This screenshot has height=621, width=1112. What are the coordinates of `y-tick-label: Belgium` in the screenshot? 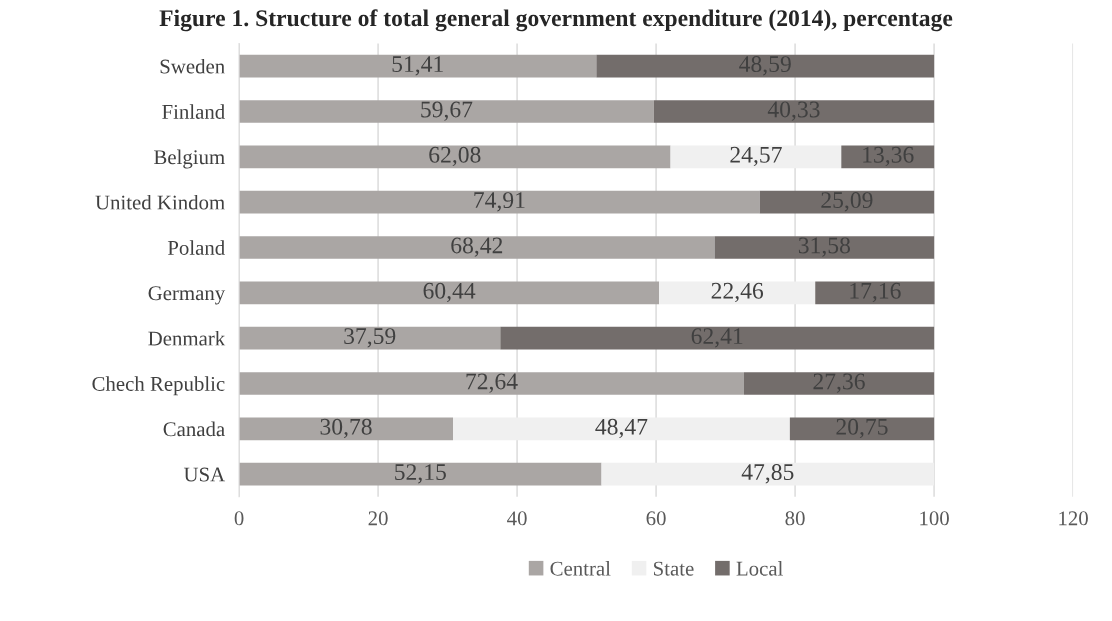 It's located at (189, 159).